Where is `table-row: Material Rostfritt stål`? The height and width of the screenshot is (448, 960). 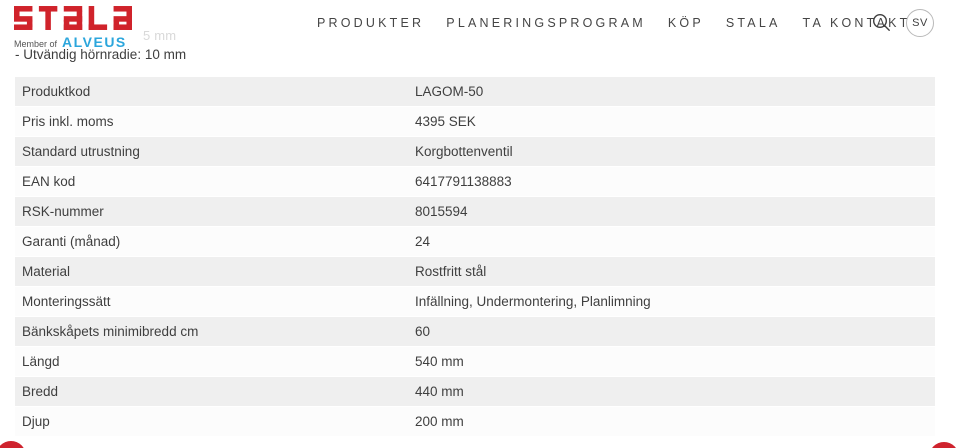
table-row: Material Rostfritt stål is located at coordinates (475, 271).